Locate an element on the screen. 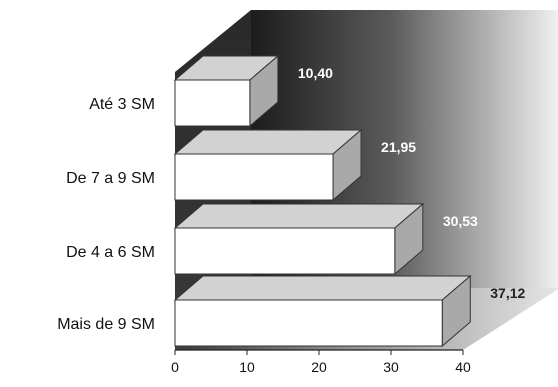 Image resolution: width=558 pixels, height=387 pixels. data-label: 10,40 is located at coordinates (315, 73).